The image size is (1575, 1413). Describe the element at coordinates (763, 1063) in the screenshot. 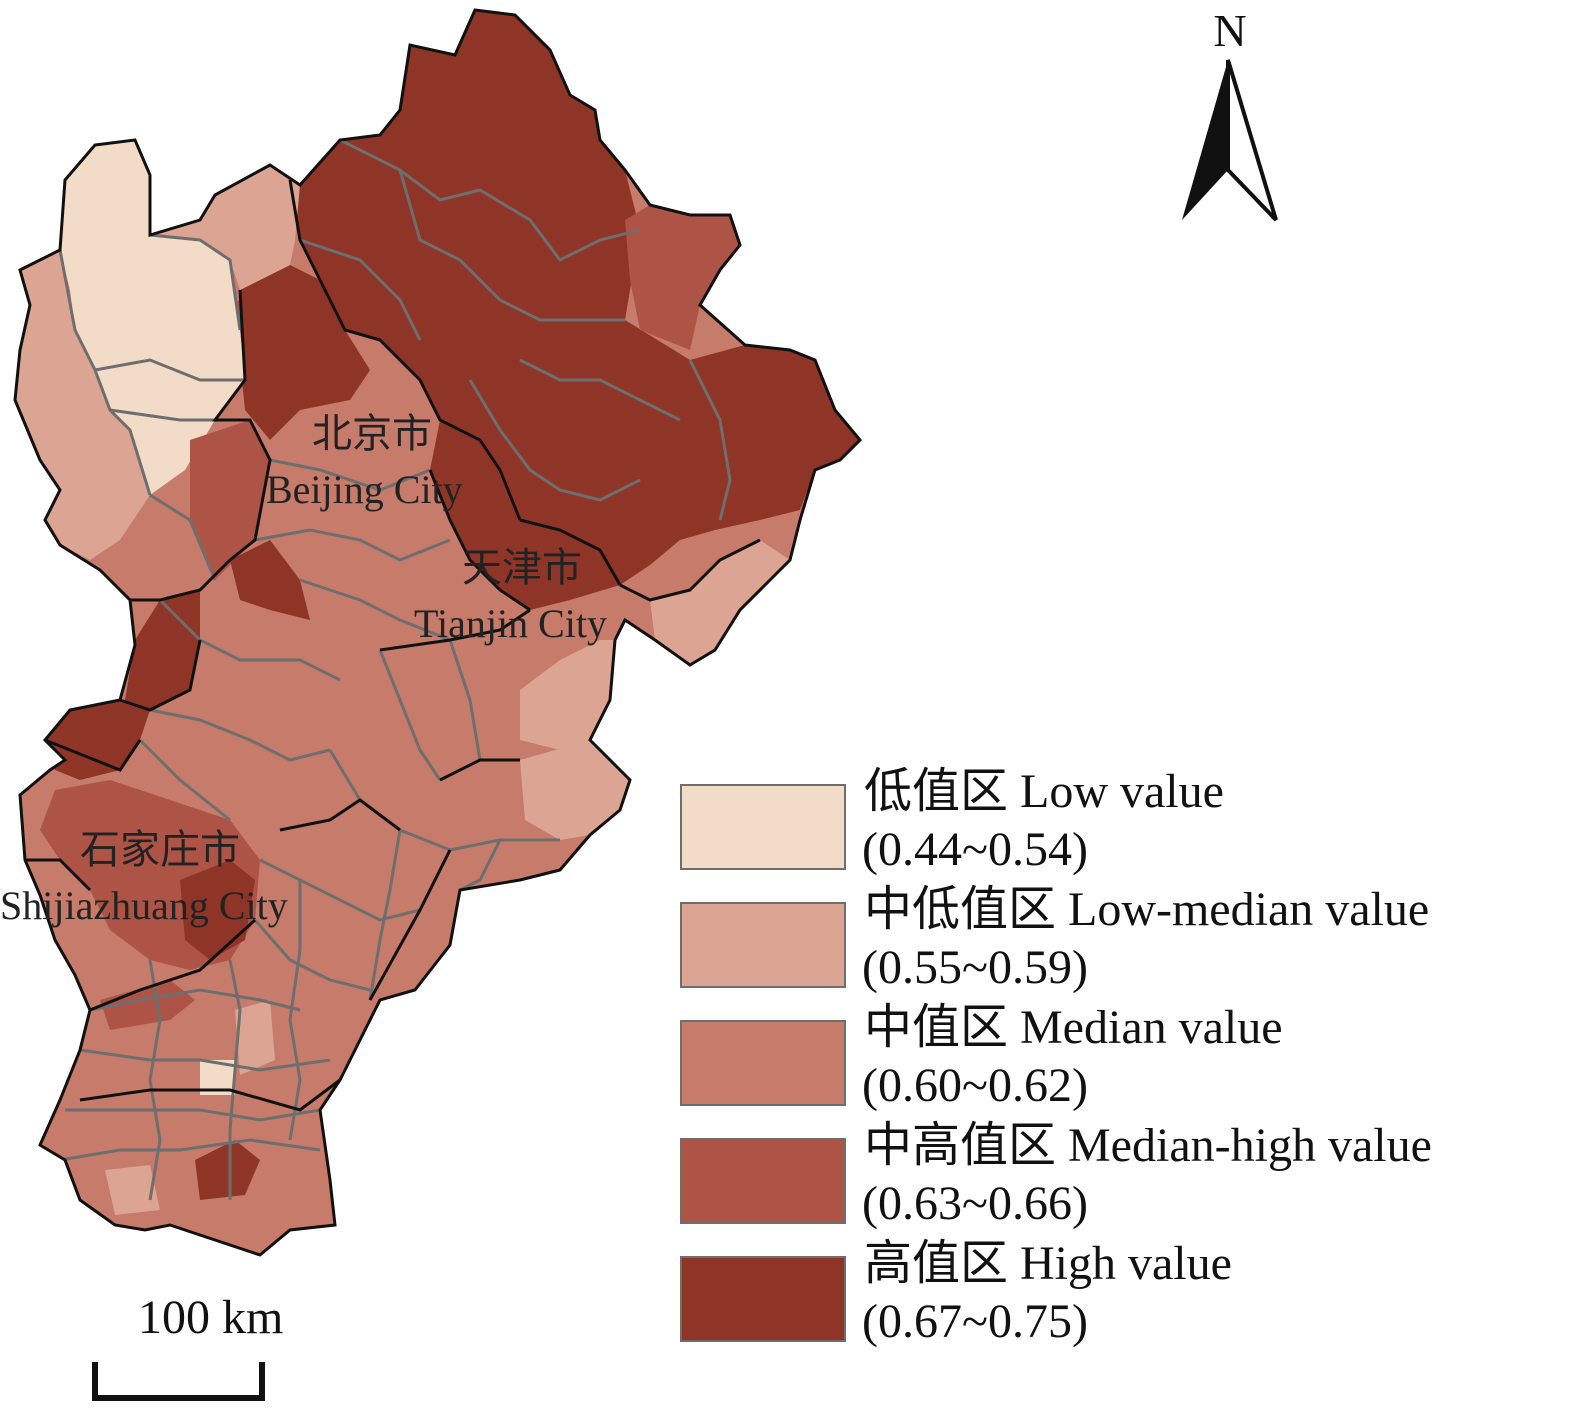

I see `legend-swatch-median` at that location.